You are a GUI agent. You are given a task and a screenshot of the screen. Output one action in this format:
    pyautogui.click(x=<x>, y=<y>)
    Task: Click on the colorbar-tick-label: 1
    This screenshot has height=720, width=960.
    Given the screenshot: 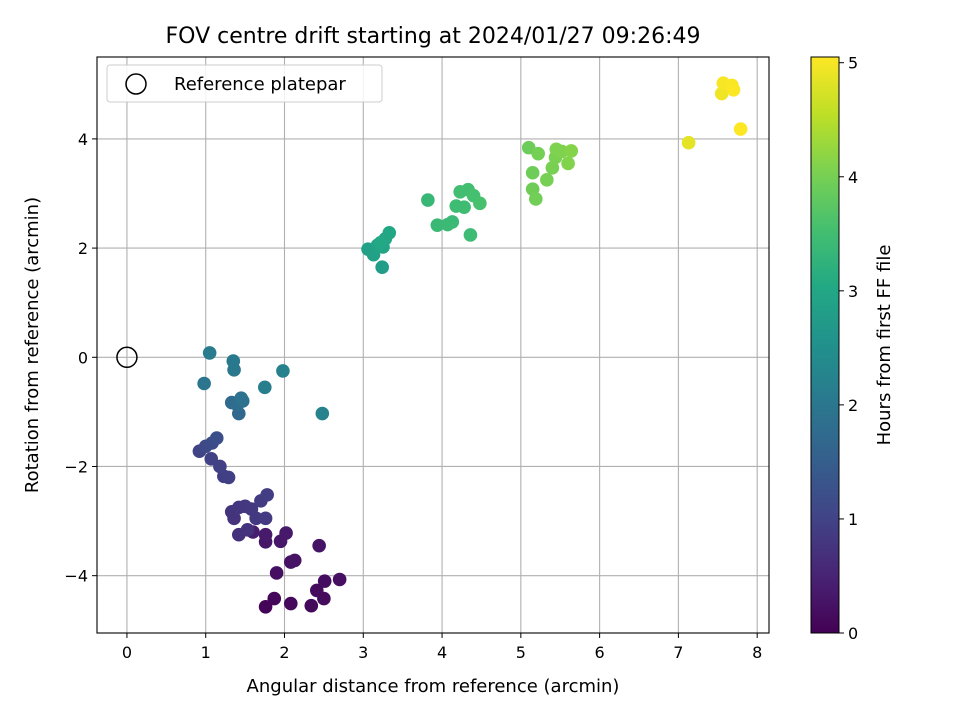 What is the action you would take?
    pyautogui.click(x=853, y=519)
    